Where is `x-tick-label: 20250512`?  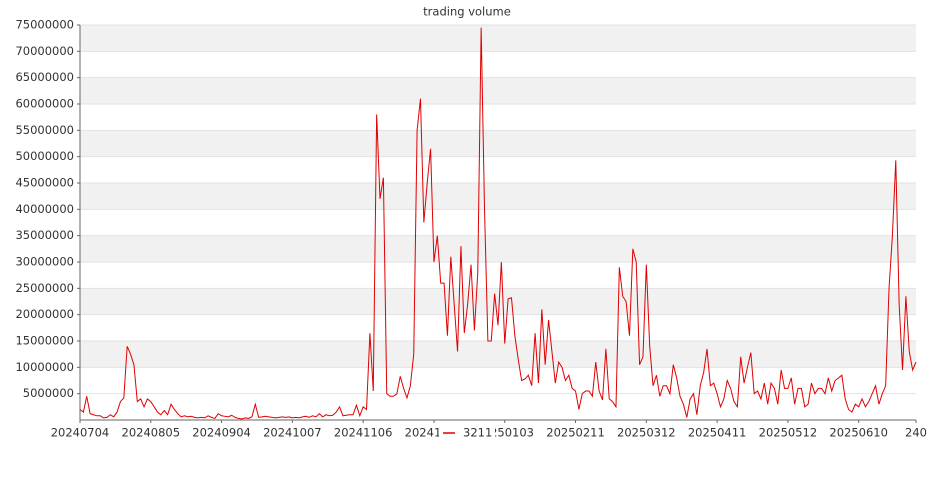 x-tick-label: 20250512 is located at coordinates (788, 433).